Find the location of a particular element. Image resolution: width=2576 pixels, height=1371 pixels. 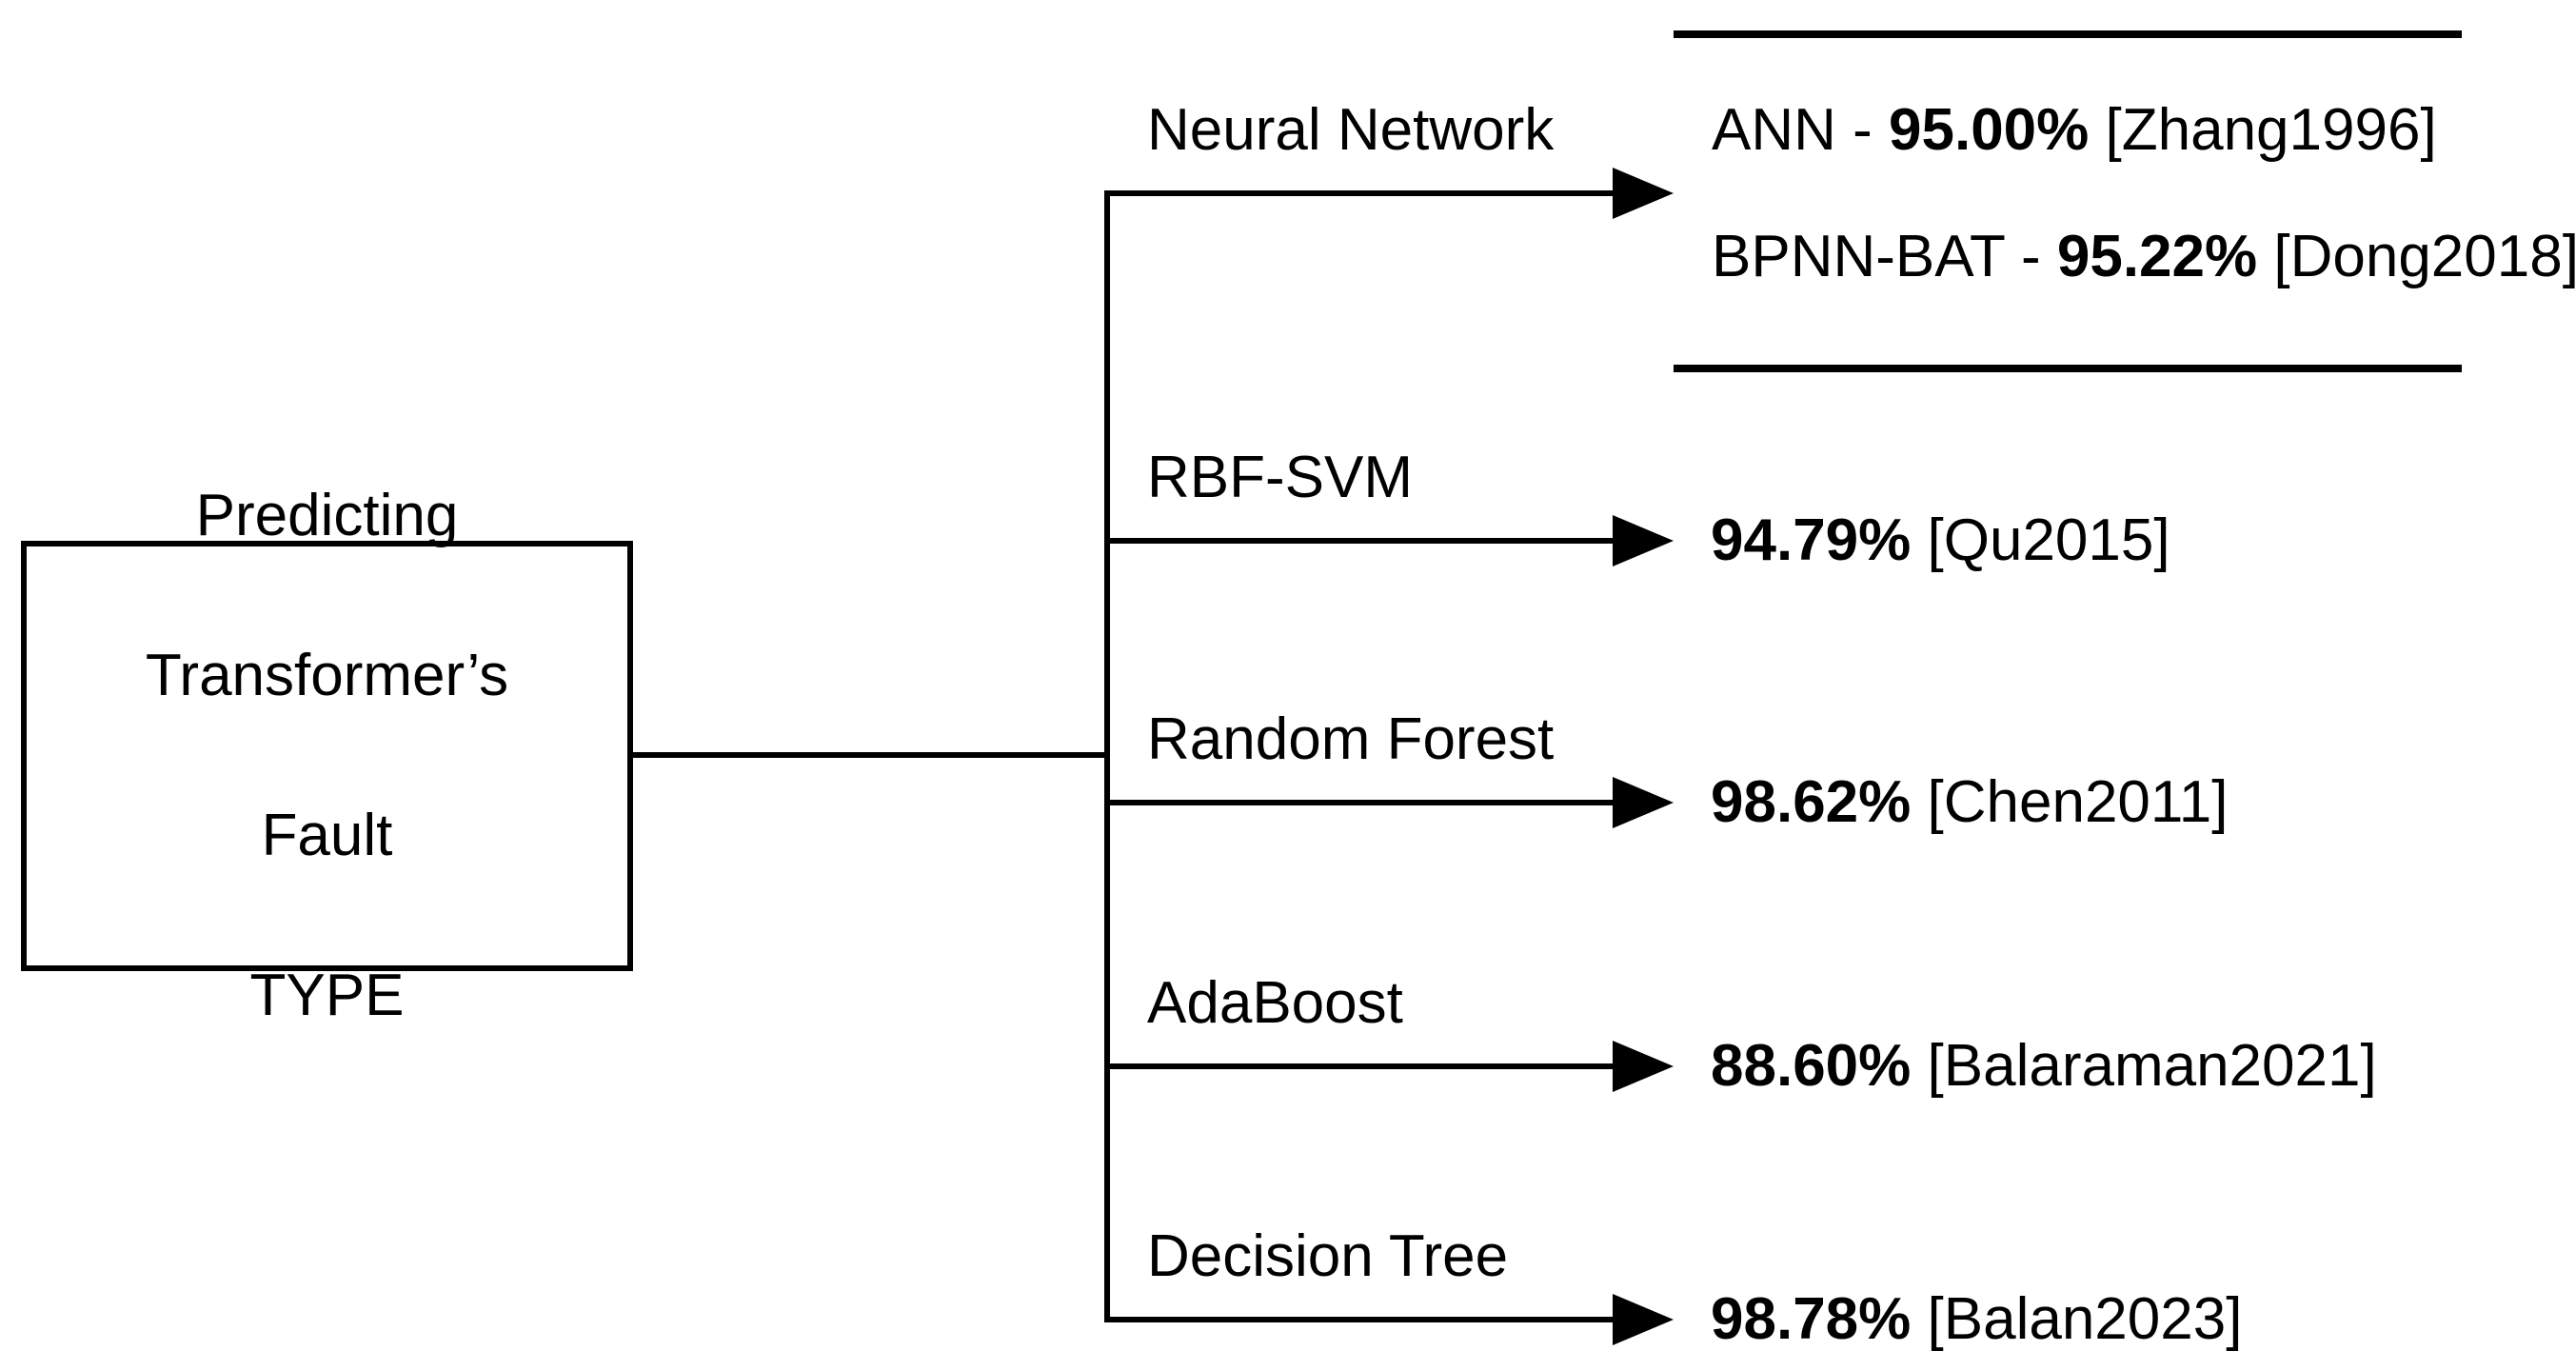

result-line-adaboost: 88.60% [Balaraman2021] is located at coordinates (2044, 1066).